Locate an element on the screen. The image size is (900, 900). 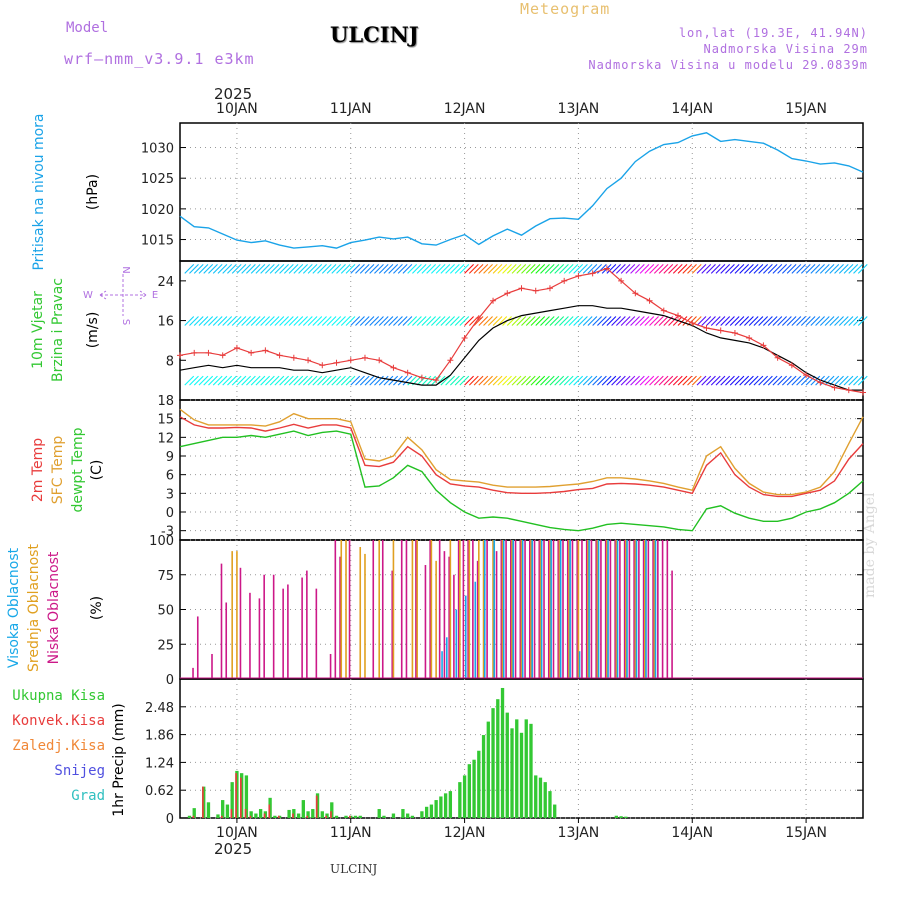
x-tick-label-bottom: 15JAN is located at coordinates (806, 833).